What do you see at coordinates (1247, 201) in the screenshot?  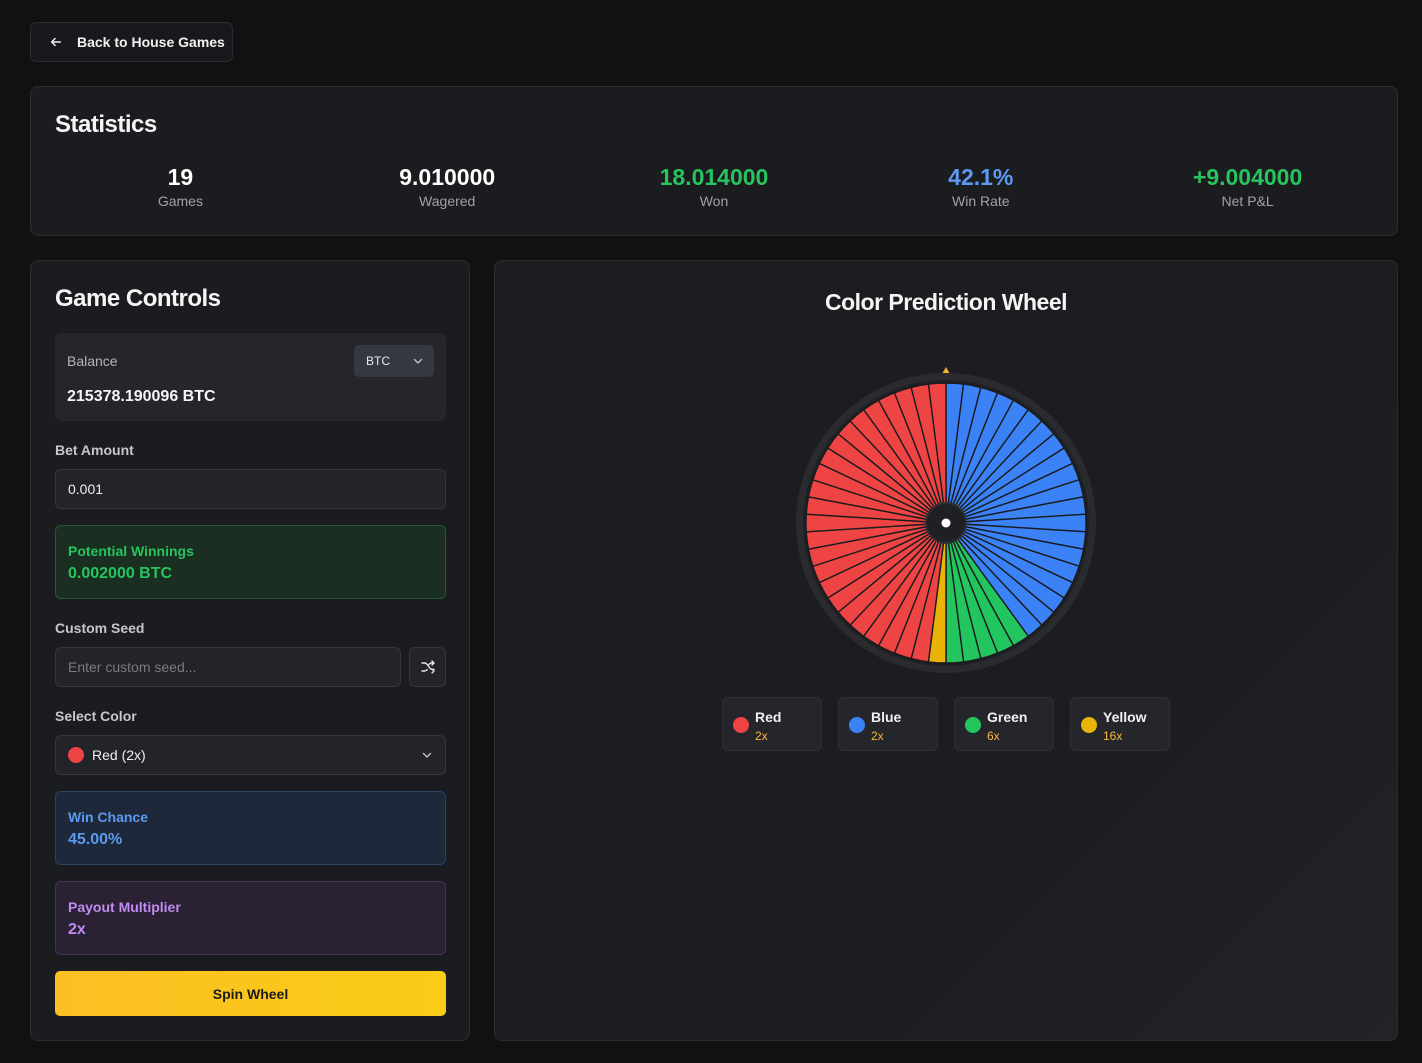 I see `stat-label: Net P&L` at bounding box center [1247, 201].